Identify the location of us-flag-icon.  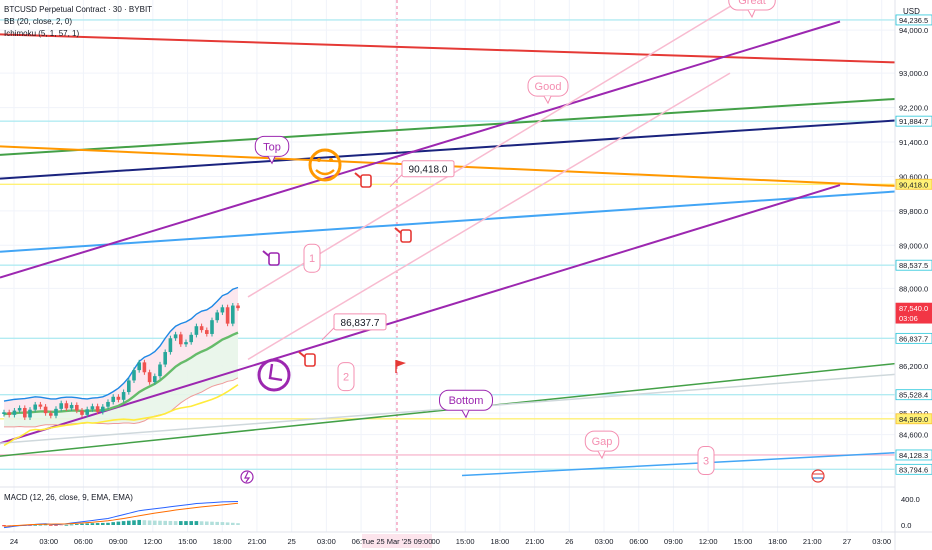
(818, 476).